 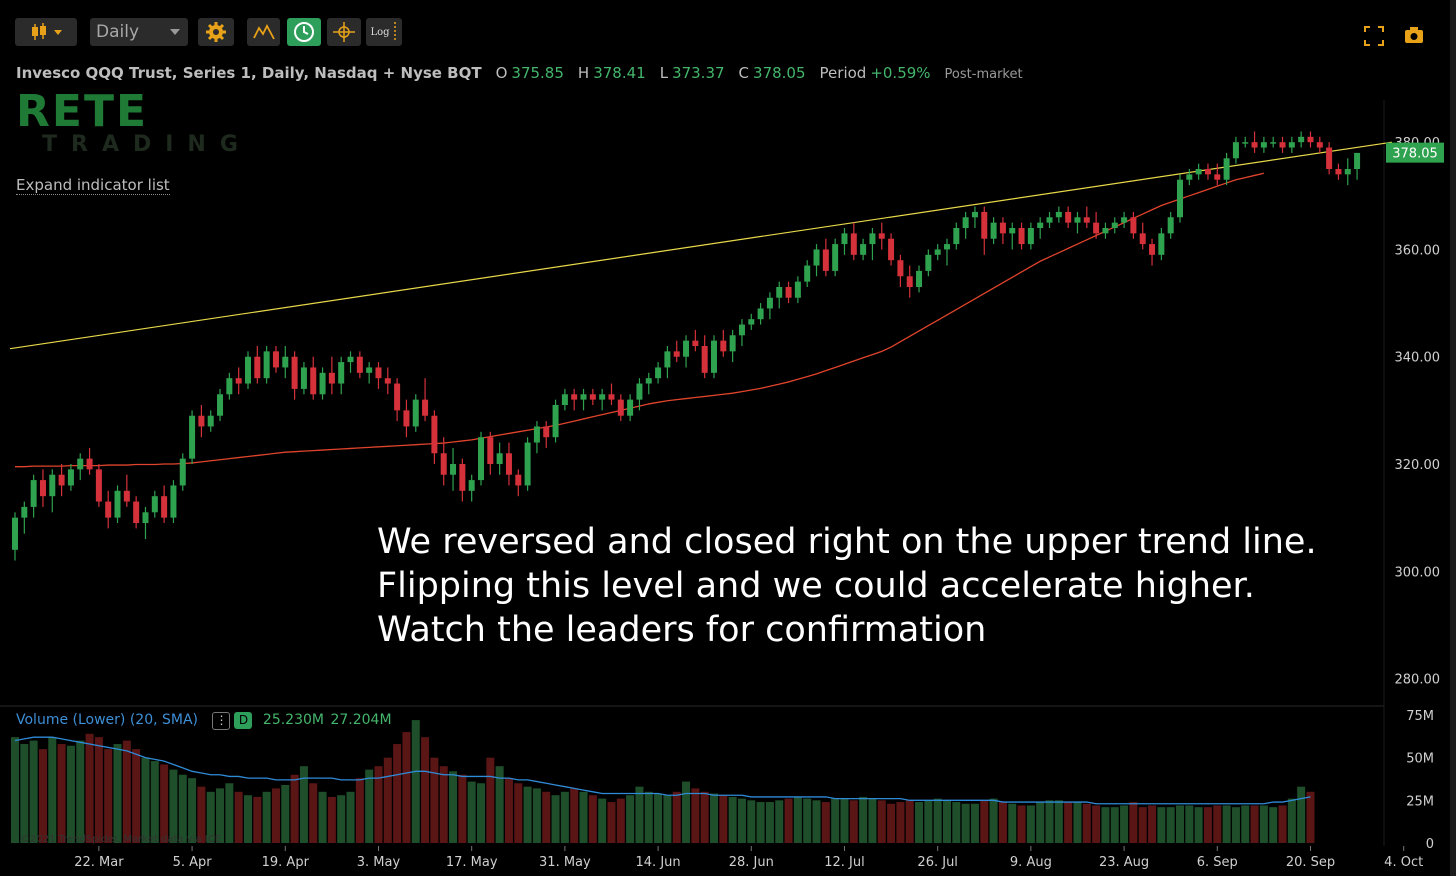 What do you see at coordinates (1217, 862) in the screenshot?
I see `date-tick-label: 6. Sep` at bounding box center [1217, 862].